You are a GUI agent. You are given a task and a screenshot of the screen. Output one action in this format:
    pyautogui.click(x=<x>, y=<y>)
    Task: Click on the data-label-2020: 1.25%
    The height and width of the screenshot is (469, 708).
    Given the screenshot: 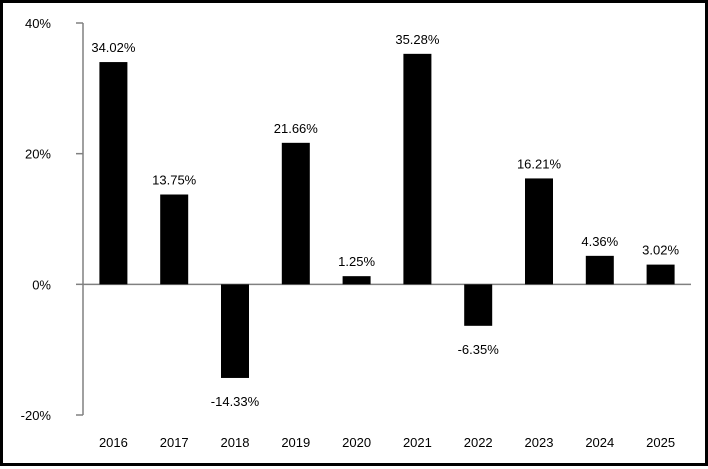 What is the action you would take?
    pyautogui.click(x=356, y=261)
    